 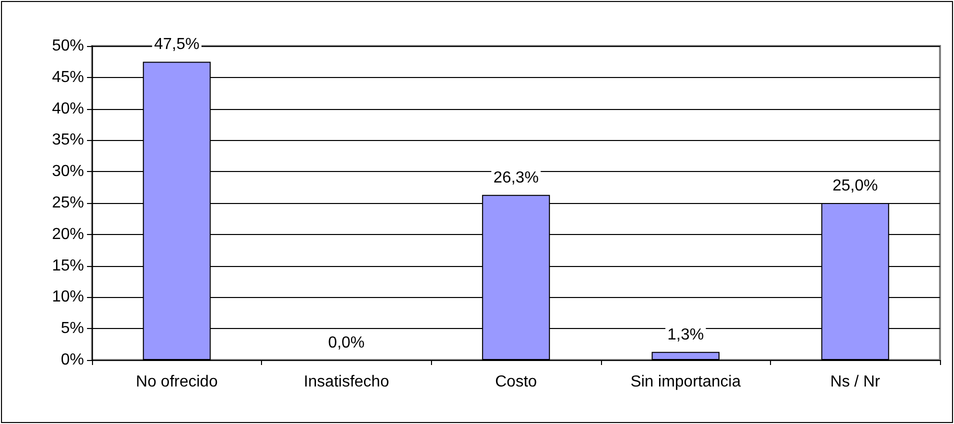 I want to click on data-label: 1,3%, so click(x=685, y=335).